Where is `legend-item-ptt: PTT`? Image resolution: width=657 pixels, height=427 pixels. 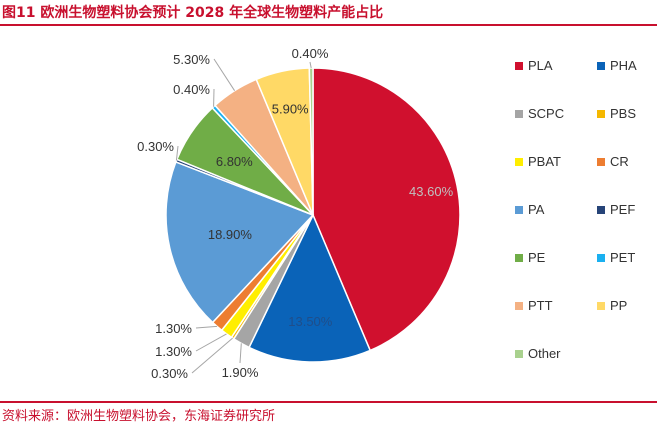
legend-item-ptt: PTT is located at coordinates (534, 305).